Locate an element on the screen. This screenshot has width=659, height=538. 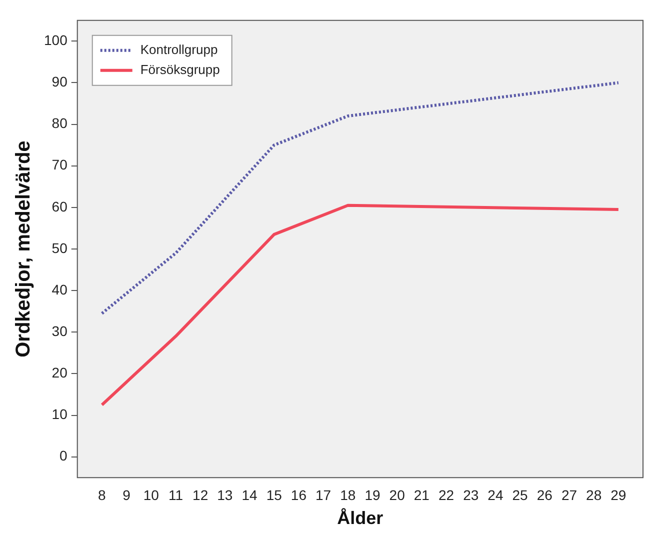
y-tick-label: 80 is located at coordinates (60, 123).